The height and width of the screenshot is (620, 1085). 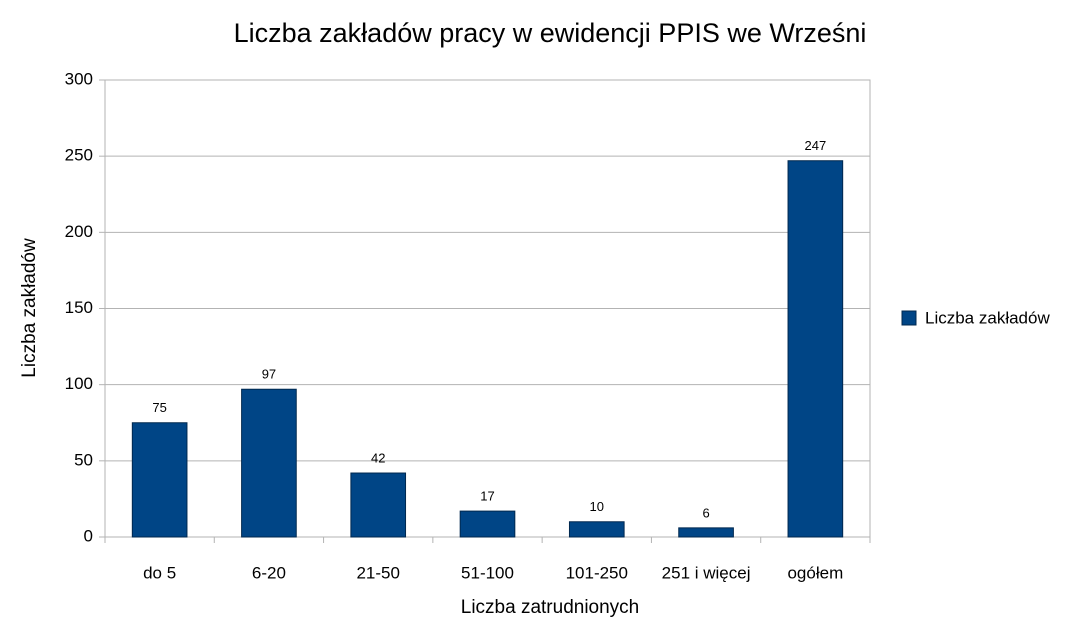 I want to click on y-tick-label: 300, so click(x=79, y=78).